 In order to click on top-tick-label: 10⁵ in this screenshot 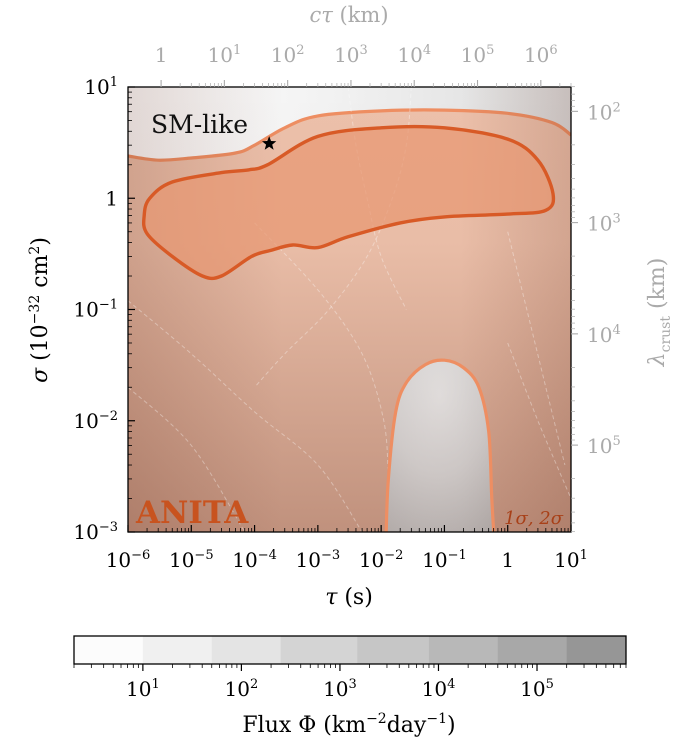, I will do `click(478, 55)`.